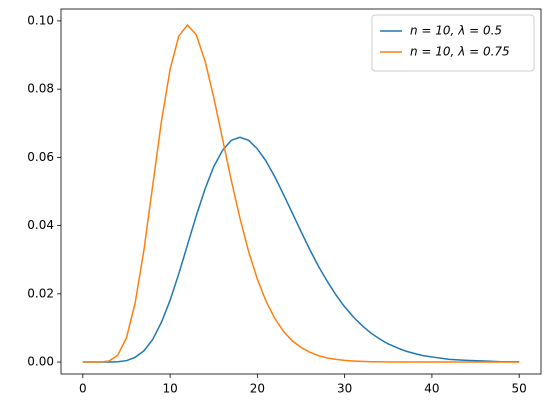 The image size is (556, 413). Describe the element at coordinates (344, 389) in the screenshot. I see `x-tick-label: 30` at that location.